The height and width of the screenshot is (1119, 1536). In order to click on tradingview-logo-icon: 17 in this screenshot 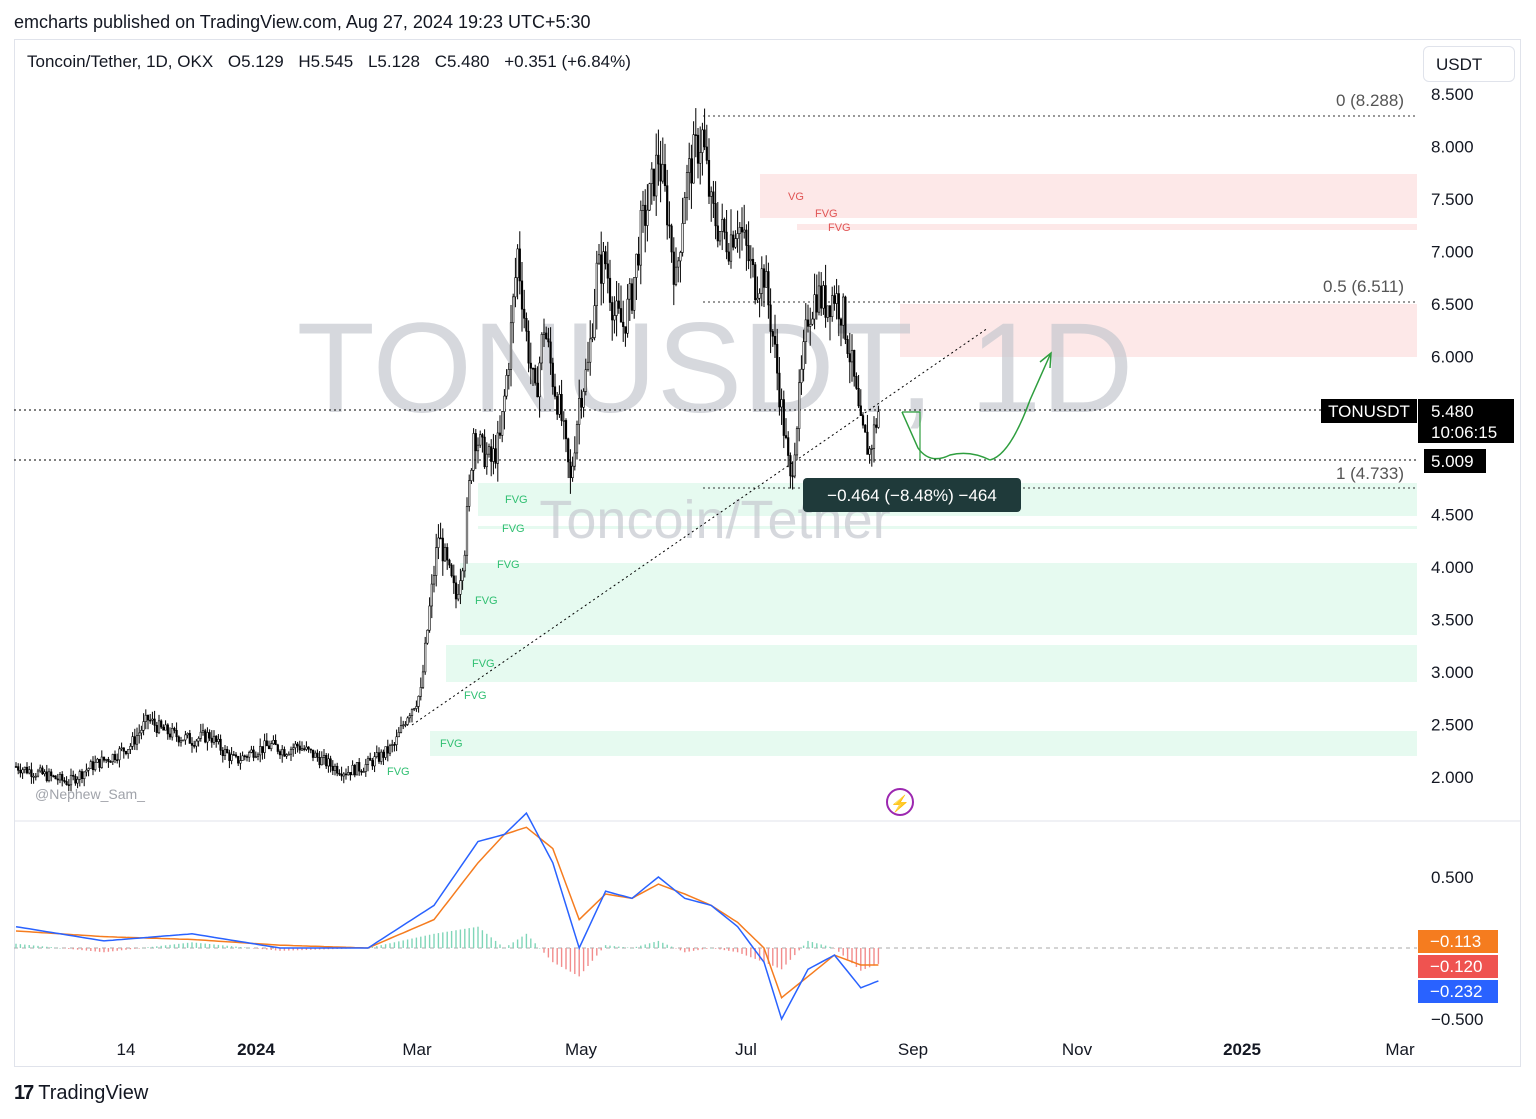, I will do `click(24, 1093)`.